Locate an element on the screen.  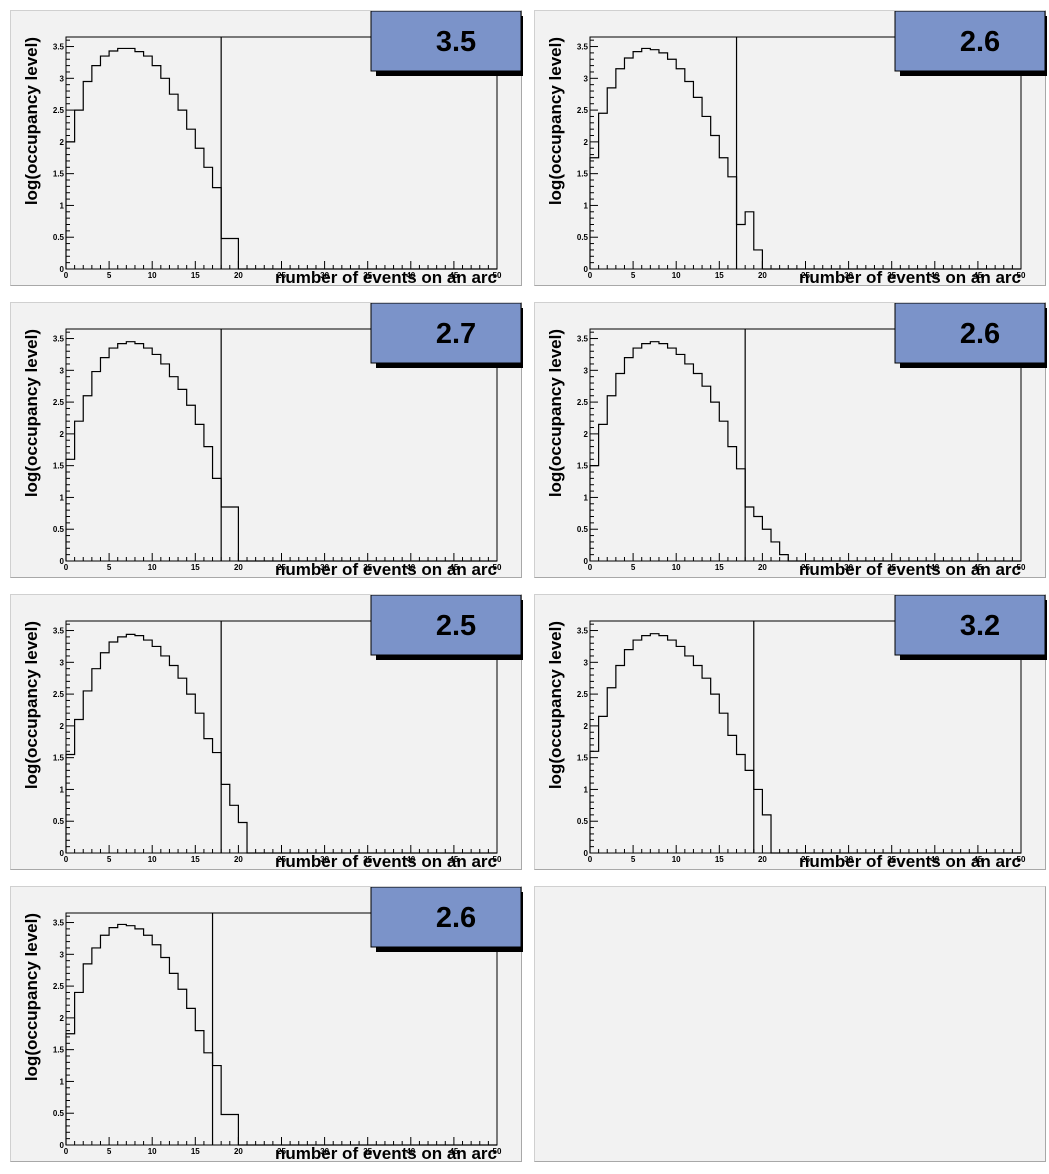
chart-title: 2.5 is located at coordinates (456, 626).